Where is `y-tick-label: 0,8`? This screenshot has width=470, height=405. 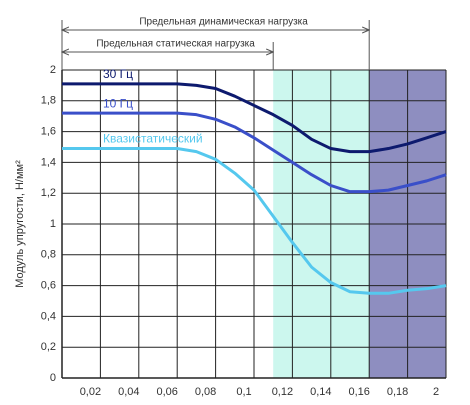
y-tick-label: 0,8 is located at coordinates (48, 255).